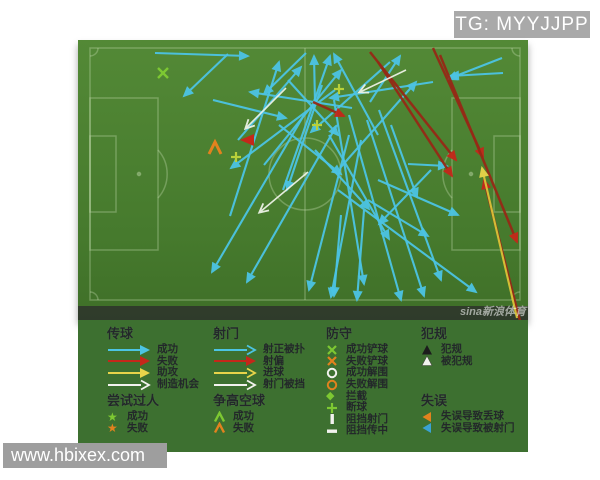  I want to click on circle-orange, so click(334, 385).